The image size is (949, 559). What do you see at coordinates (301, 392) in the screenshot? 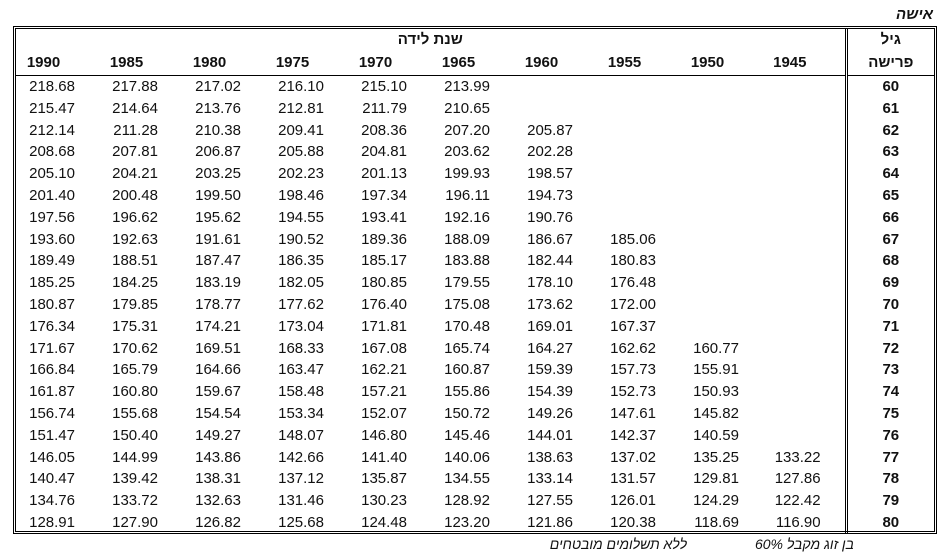
I see `value-cell: 158.48` at bounding box center [301, 392].